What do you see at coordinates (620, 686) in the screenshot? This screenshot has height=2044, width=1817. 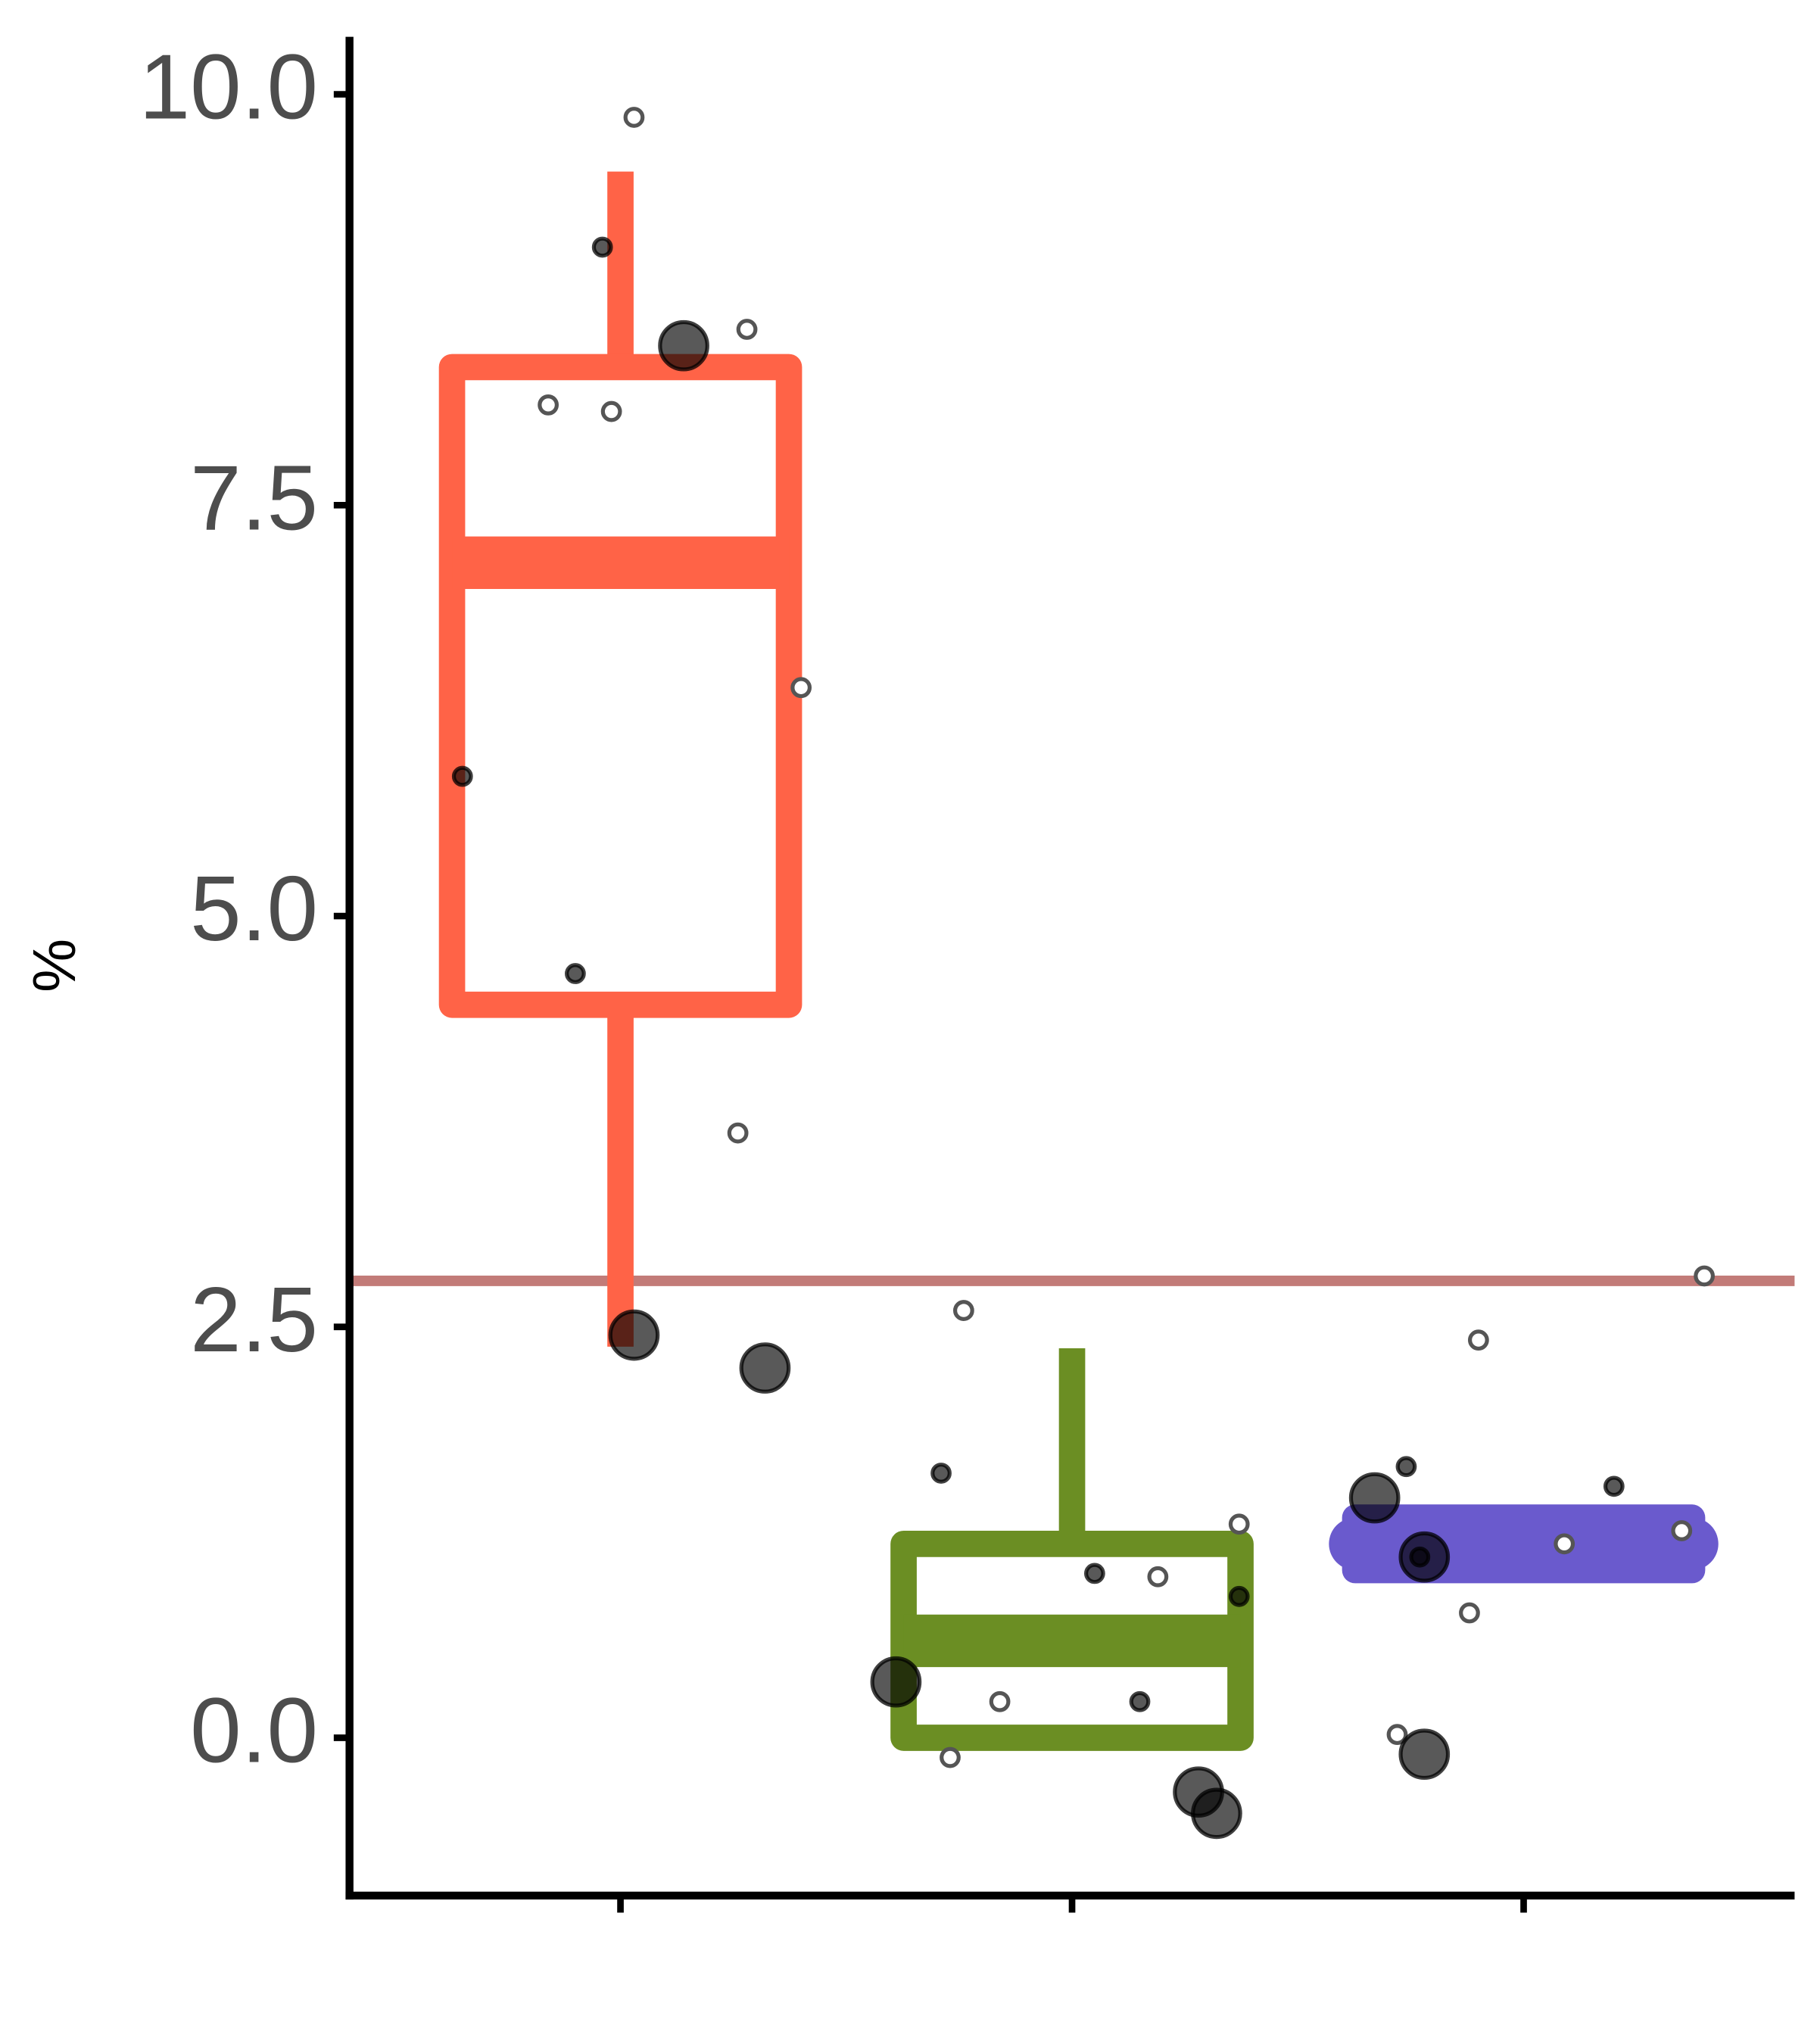 I see `box` at bounding box center [620, 686].